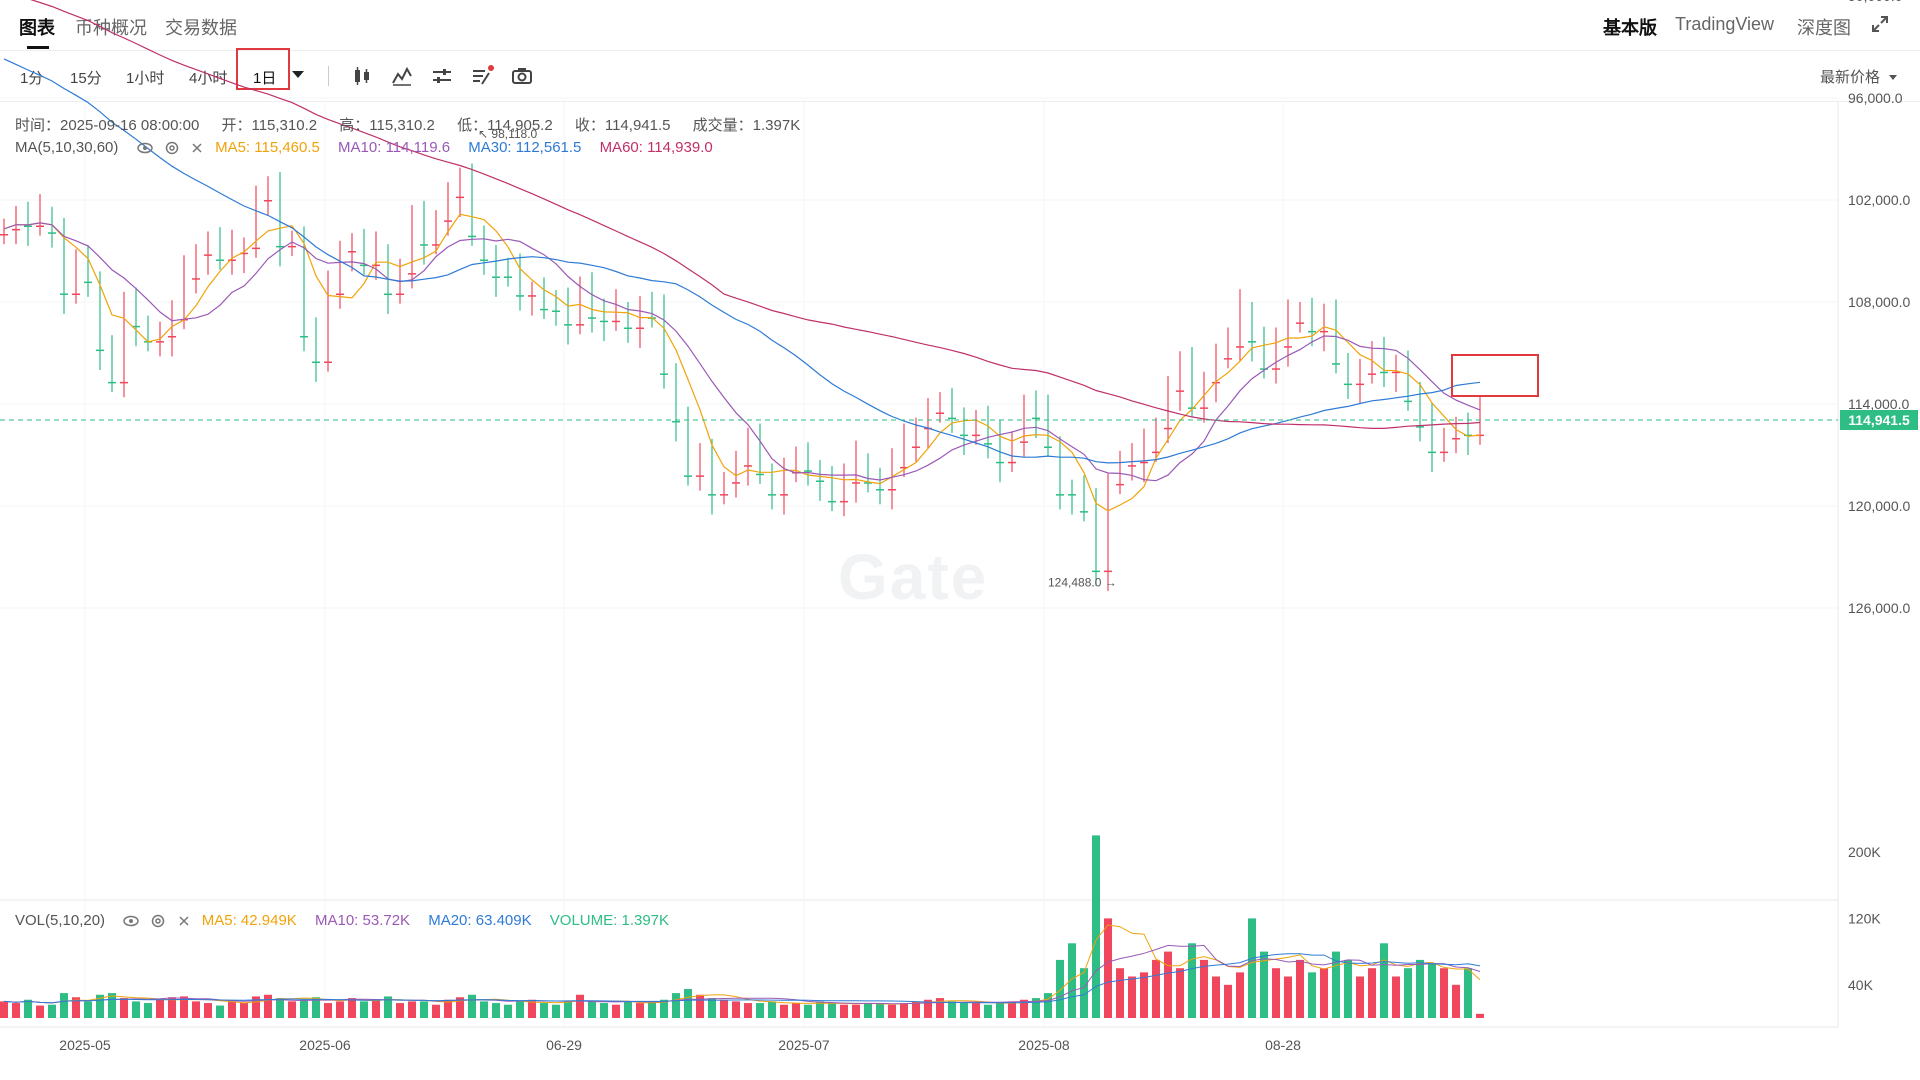 Image resolution: width=1920 pixels, height=1080 pixels. I want to click on camera-icon, so click(522, 76).